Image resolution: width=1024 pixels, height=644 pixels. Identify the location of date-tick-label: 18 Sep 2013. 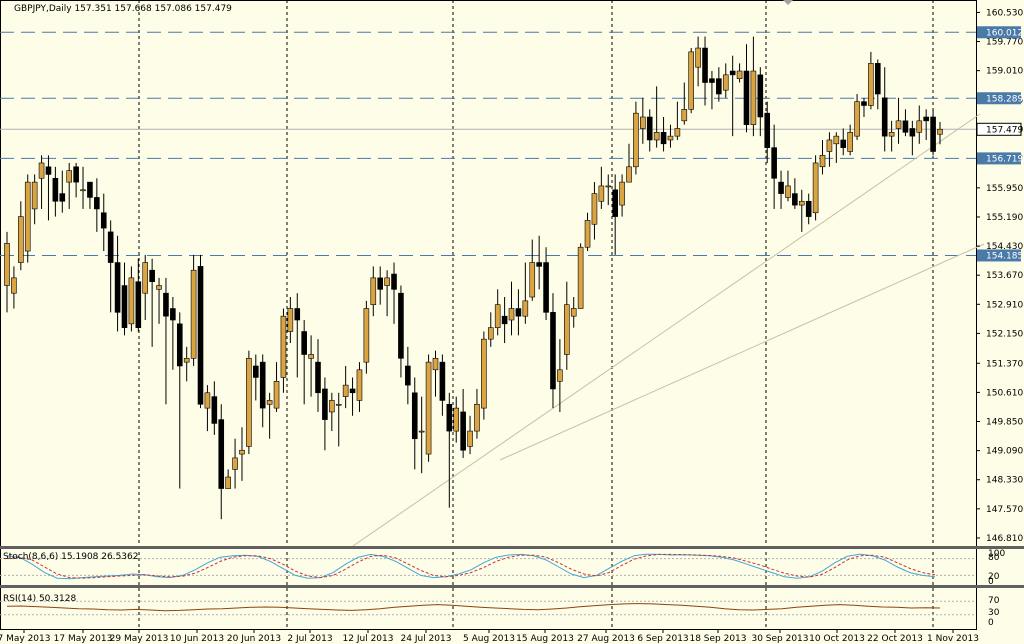
(717, 639).